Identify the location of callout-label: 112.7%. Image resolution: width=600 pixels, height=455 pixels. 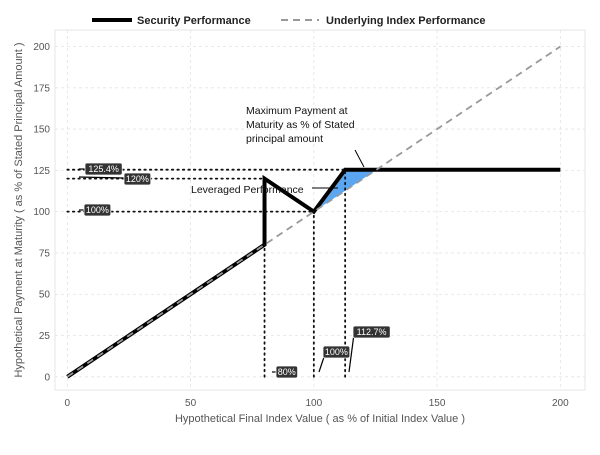
(372, 332).